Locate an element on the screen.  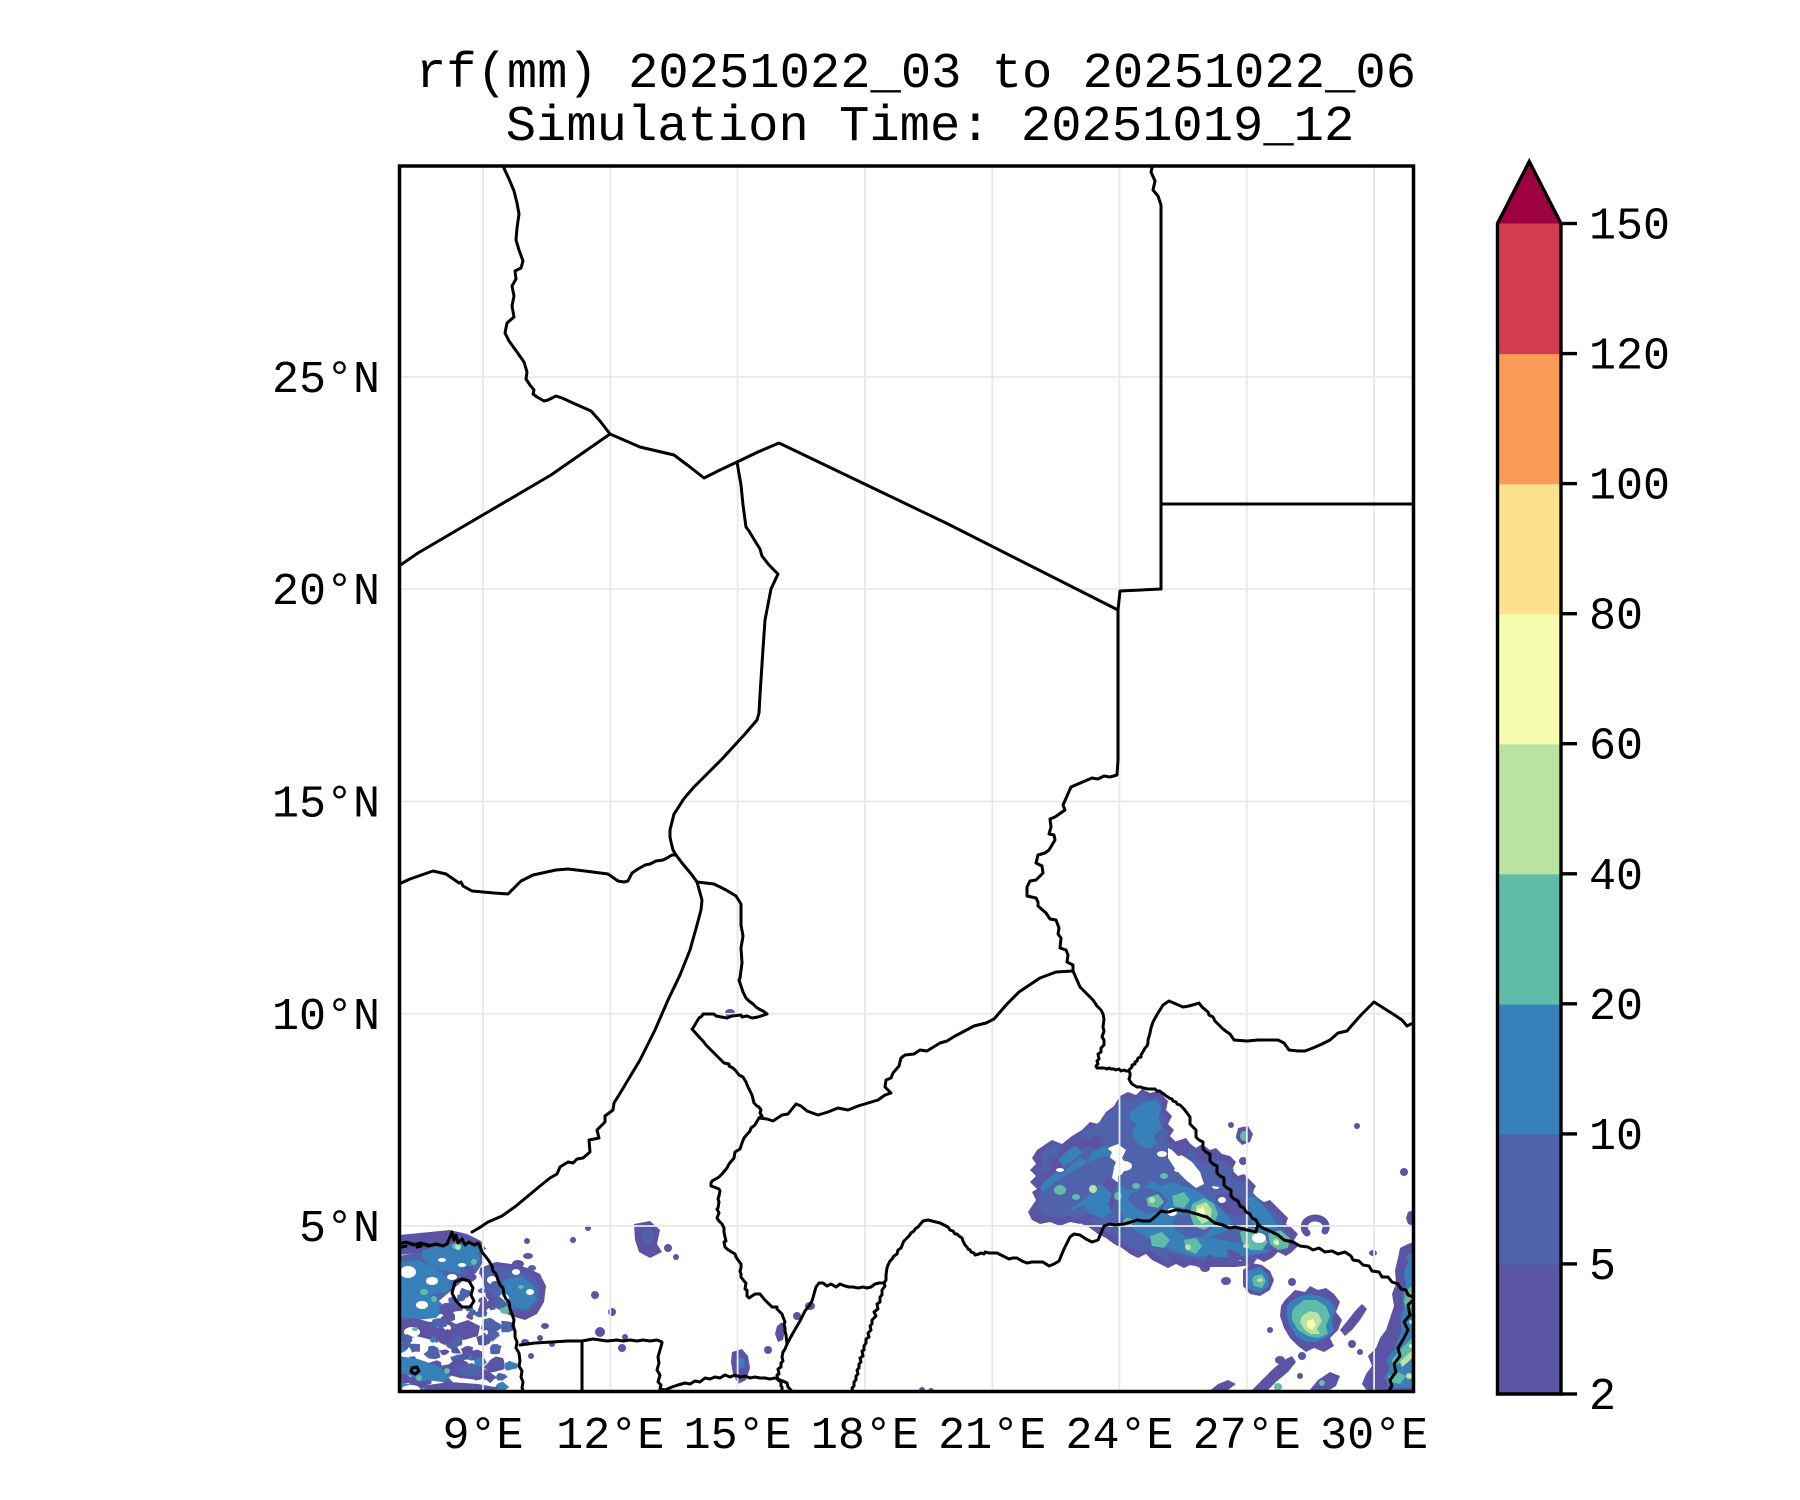
svg-text: 100 is located at coordinates (1629, 487).